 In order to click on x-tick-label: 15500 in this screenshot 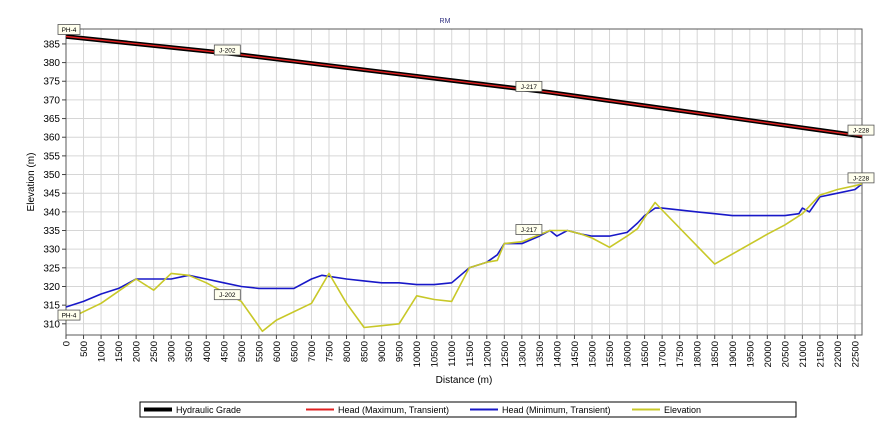, I will do `click(610, 354)`.